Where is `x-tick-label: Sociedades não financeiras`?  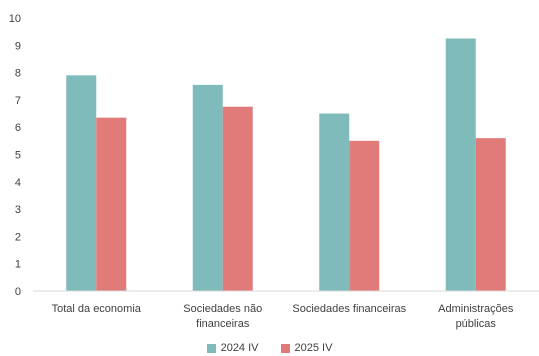 x-tick-label: Sociedades não financeiras is located at coordinates (222, 316).